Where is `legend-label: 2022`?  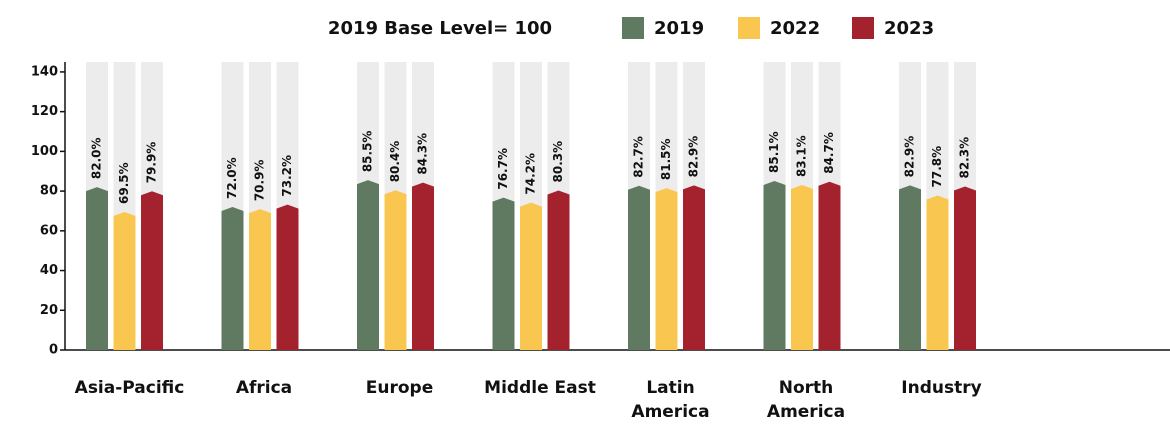 legend-label: 2022 is located at coordinates (795, 28).